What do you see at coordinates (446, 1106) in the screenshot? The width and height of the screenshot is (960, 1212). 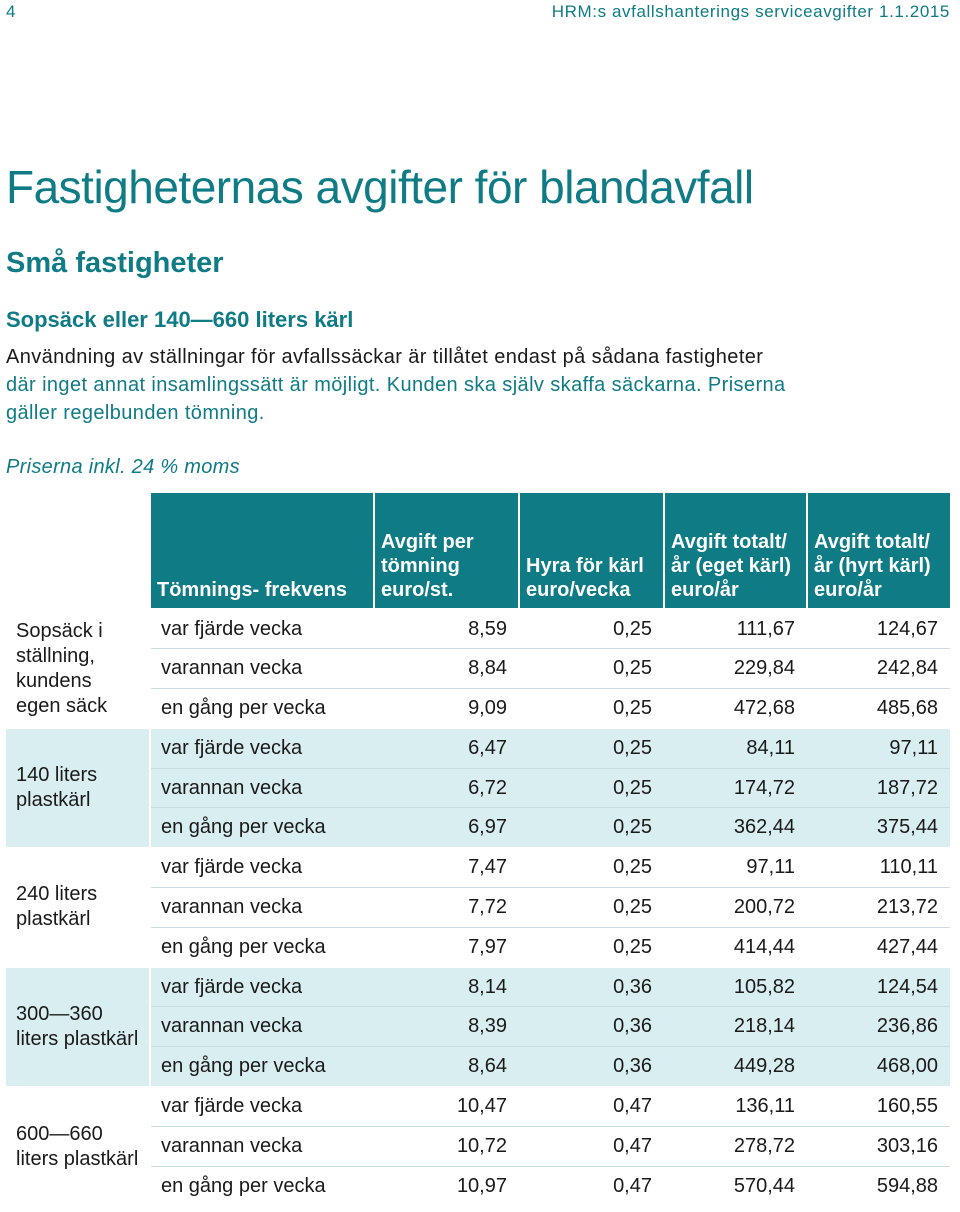 I see `fee-cell: 10,47` at bounding box center [446, 1106].